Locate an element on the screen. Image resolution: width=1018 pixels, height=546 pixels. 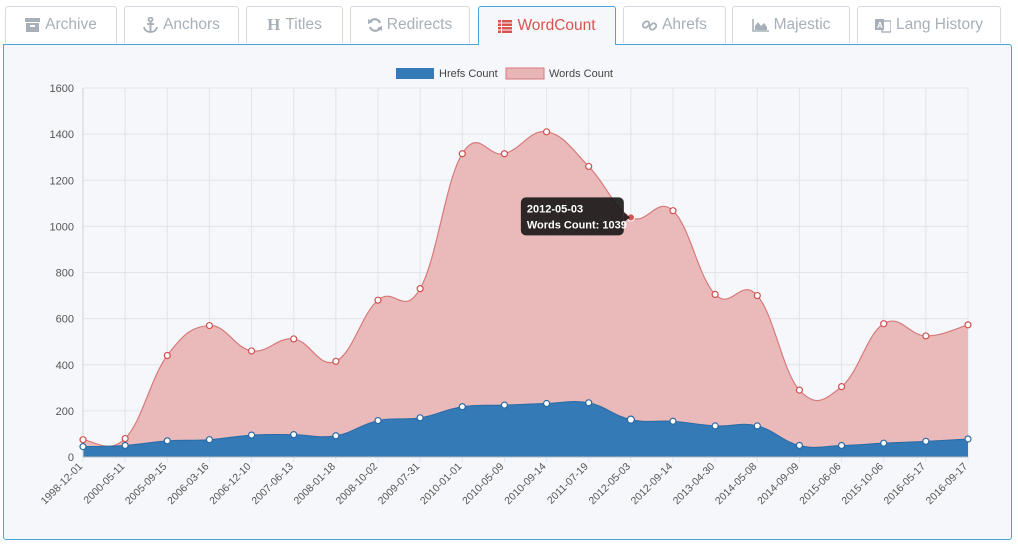
language-icon: A is located at coordinates (882, 25).